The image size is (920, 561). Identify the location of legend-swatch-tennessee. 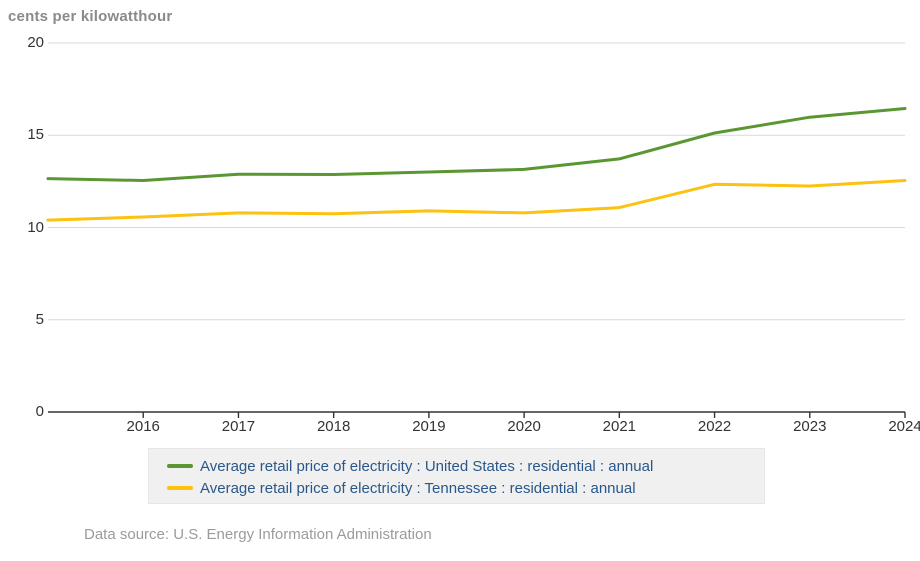
(180, 488).